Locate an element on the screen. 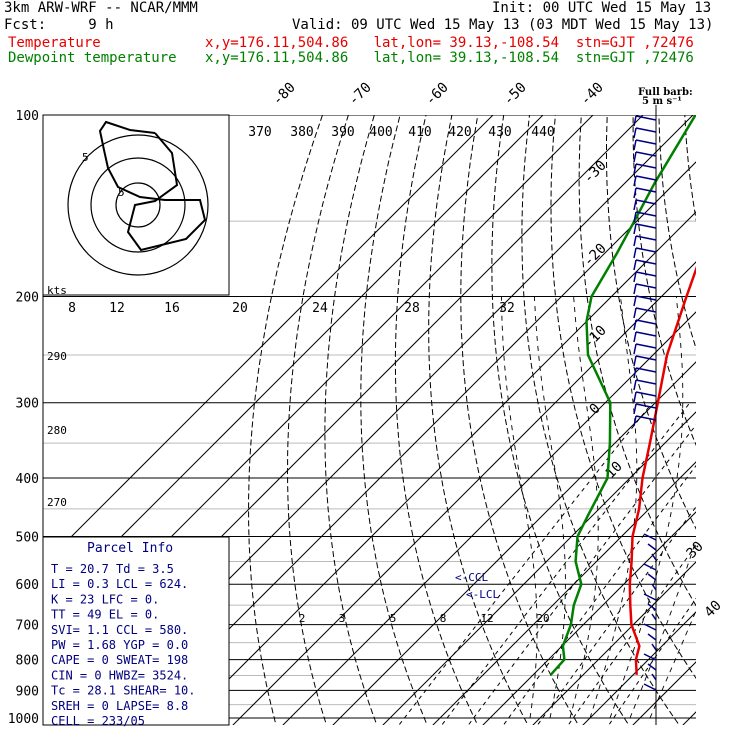  theta-label: 370 is located at coordinates (259, 132).